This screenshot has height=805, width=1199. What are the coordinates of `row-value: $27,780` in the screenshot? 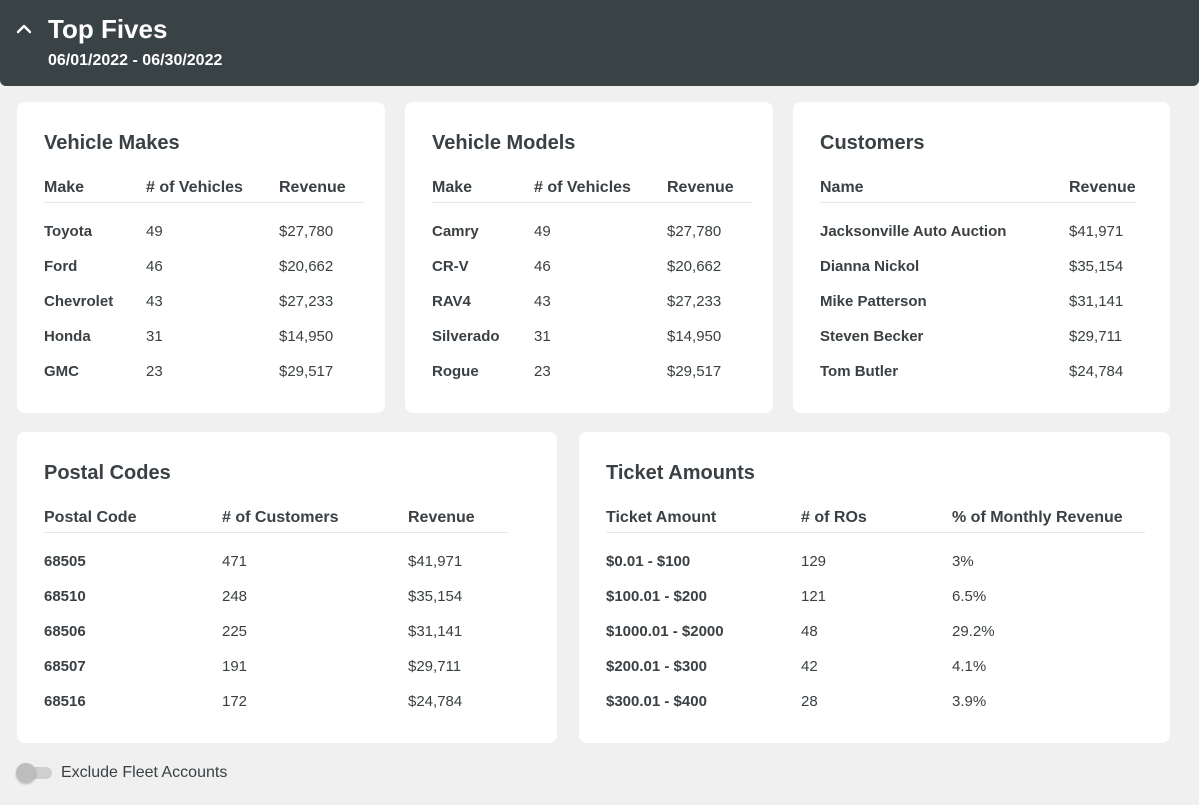 It's located at (306, 231).